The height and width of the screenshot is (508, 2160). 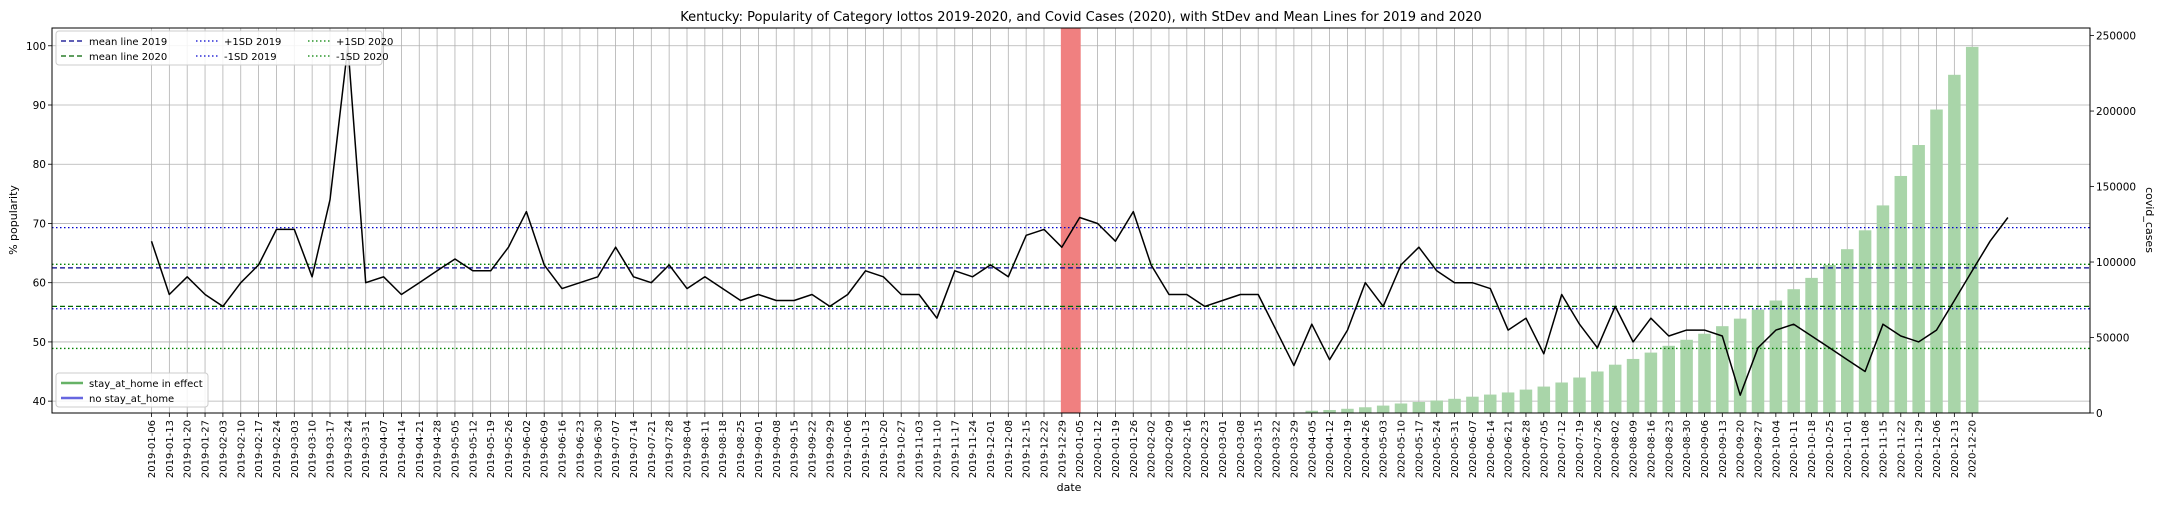 I want to click on x-tick-label: 2020-07-26, so click(x=1598, y=449).